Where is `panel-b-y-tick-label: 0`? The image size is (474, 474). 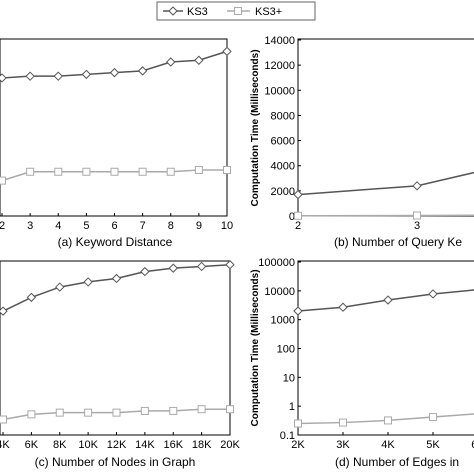
panel-b-y-tick-label: 0 is located at coordinates (292, 217).